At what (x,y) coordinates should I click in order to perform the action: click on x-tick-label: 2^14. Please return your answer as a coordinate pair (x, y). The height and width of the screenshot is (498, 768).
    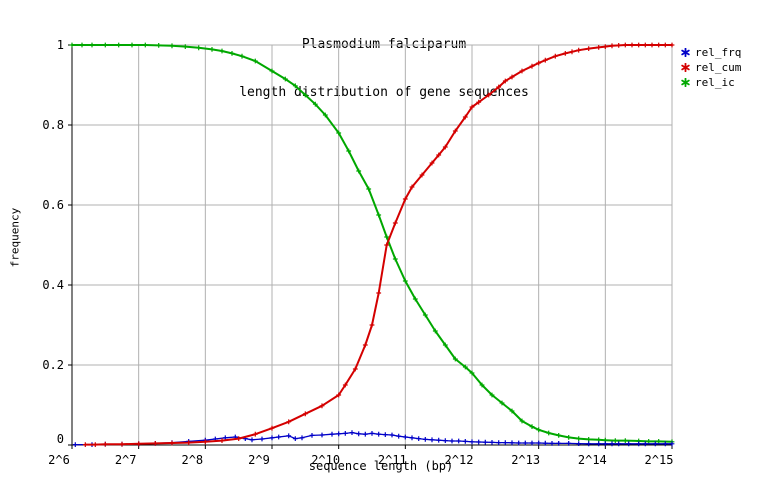
    Looking at the image, I should click on (592, 460).